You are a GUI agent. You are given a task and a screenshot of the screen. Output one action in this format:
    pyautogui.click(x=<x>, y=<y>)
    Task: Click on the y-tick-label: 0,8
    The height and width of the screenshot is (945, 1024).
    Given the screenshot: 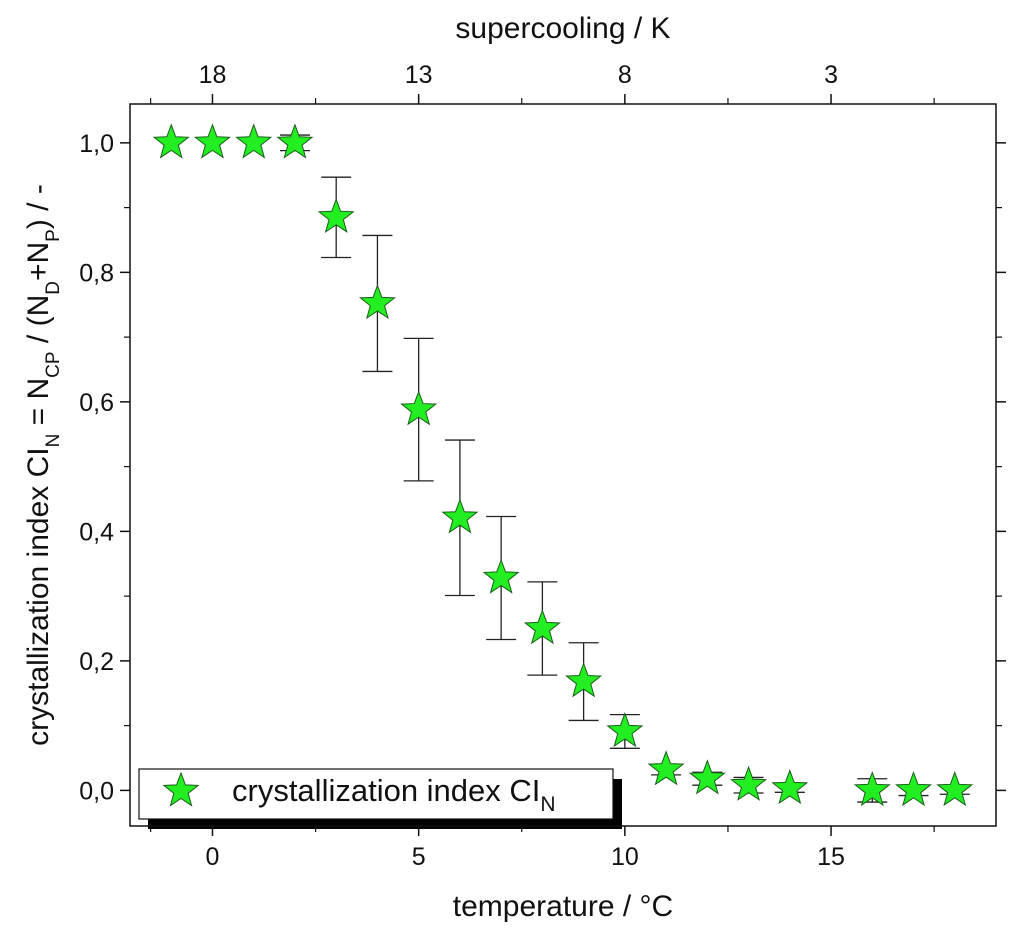 What is the action you would take?
    pyautogui.click(x=96, y=273)
    